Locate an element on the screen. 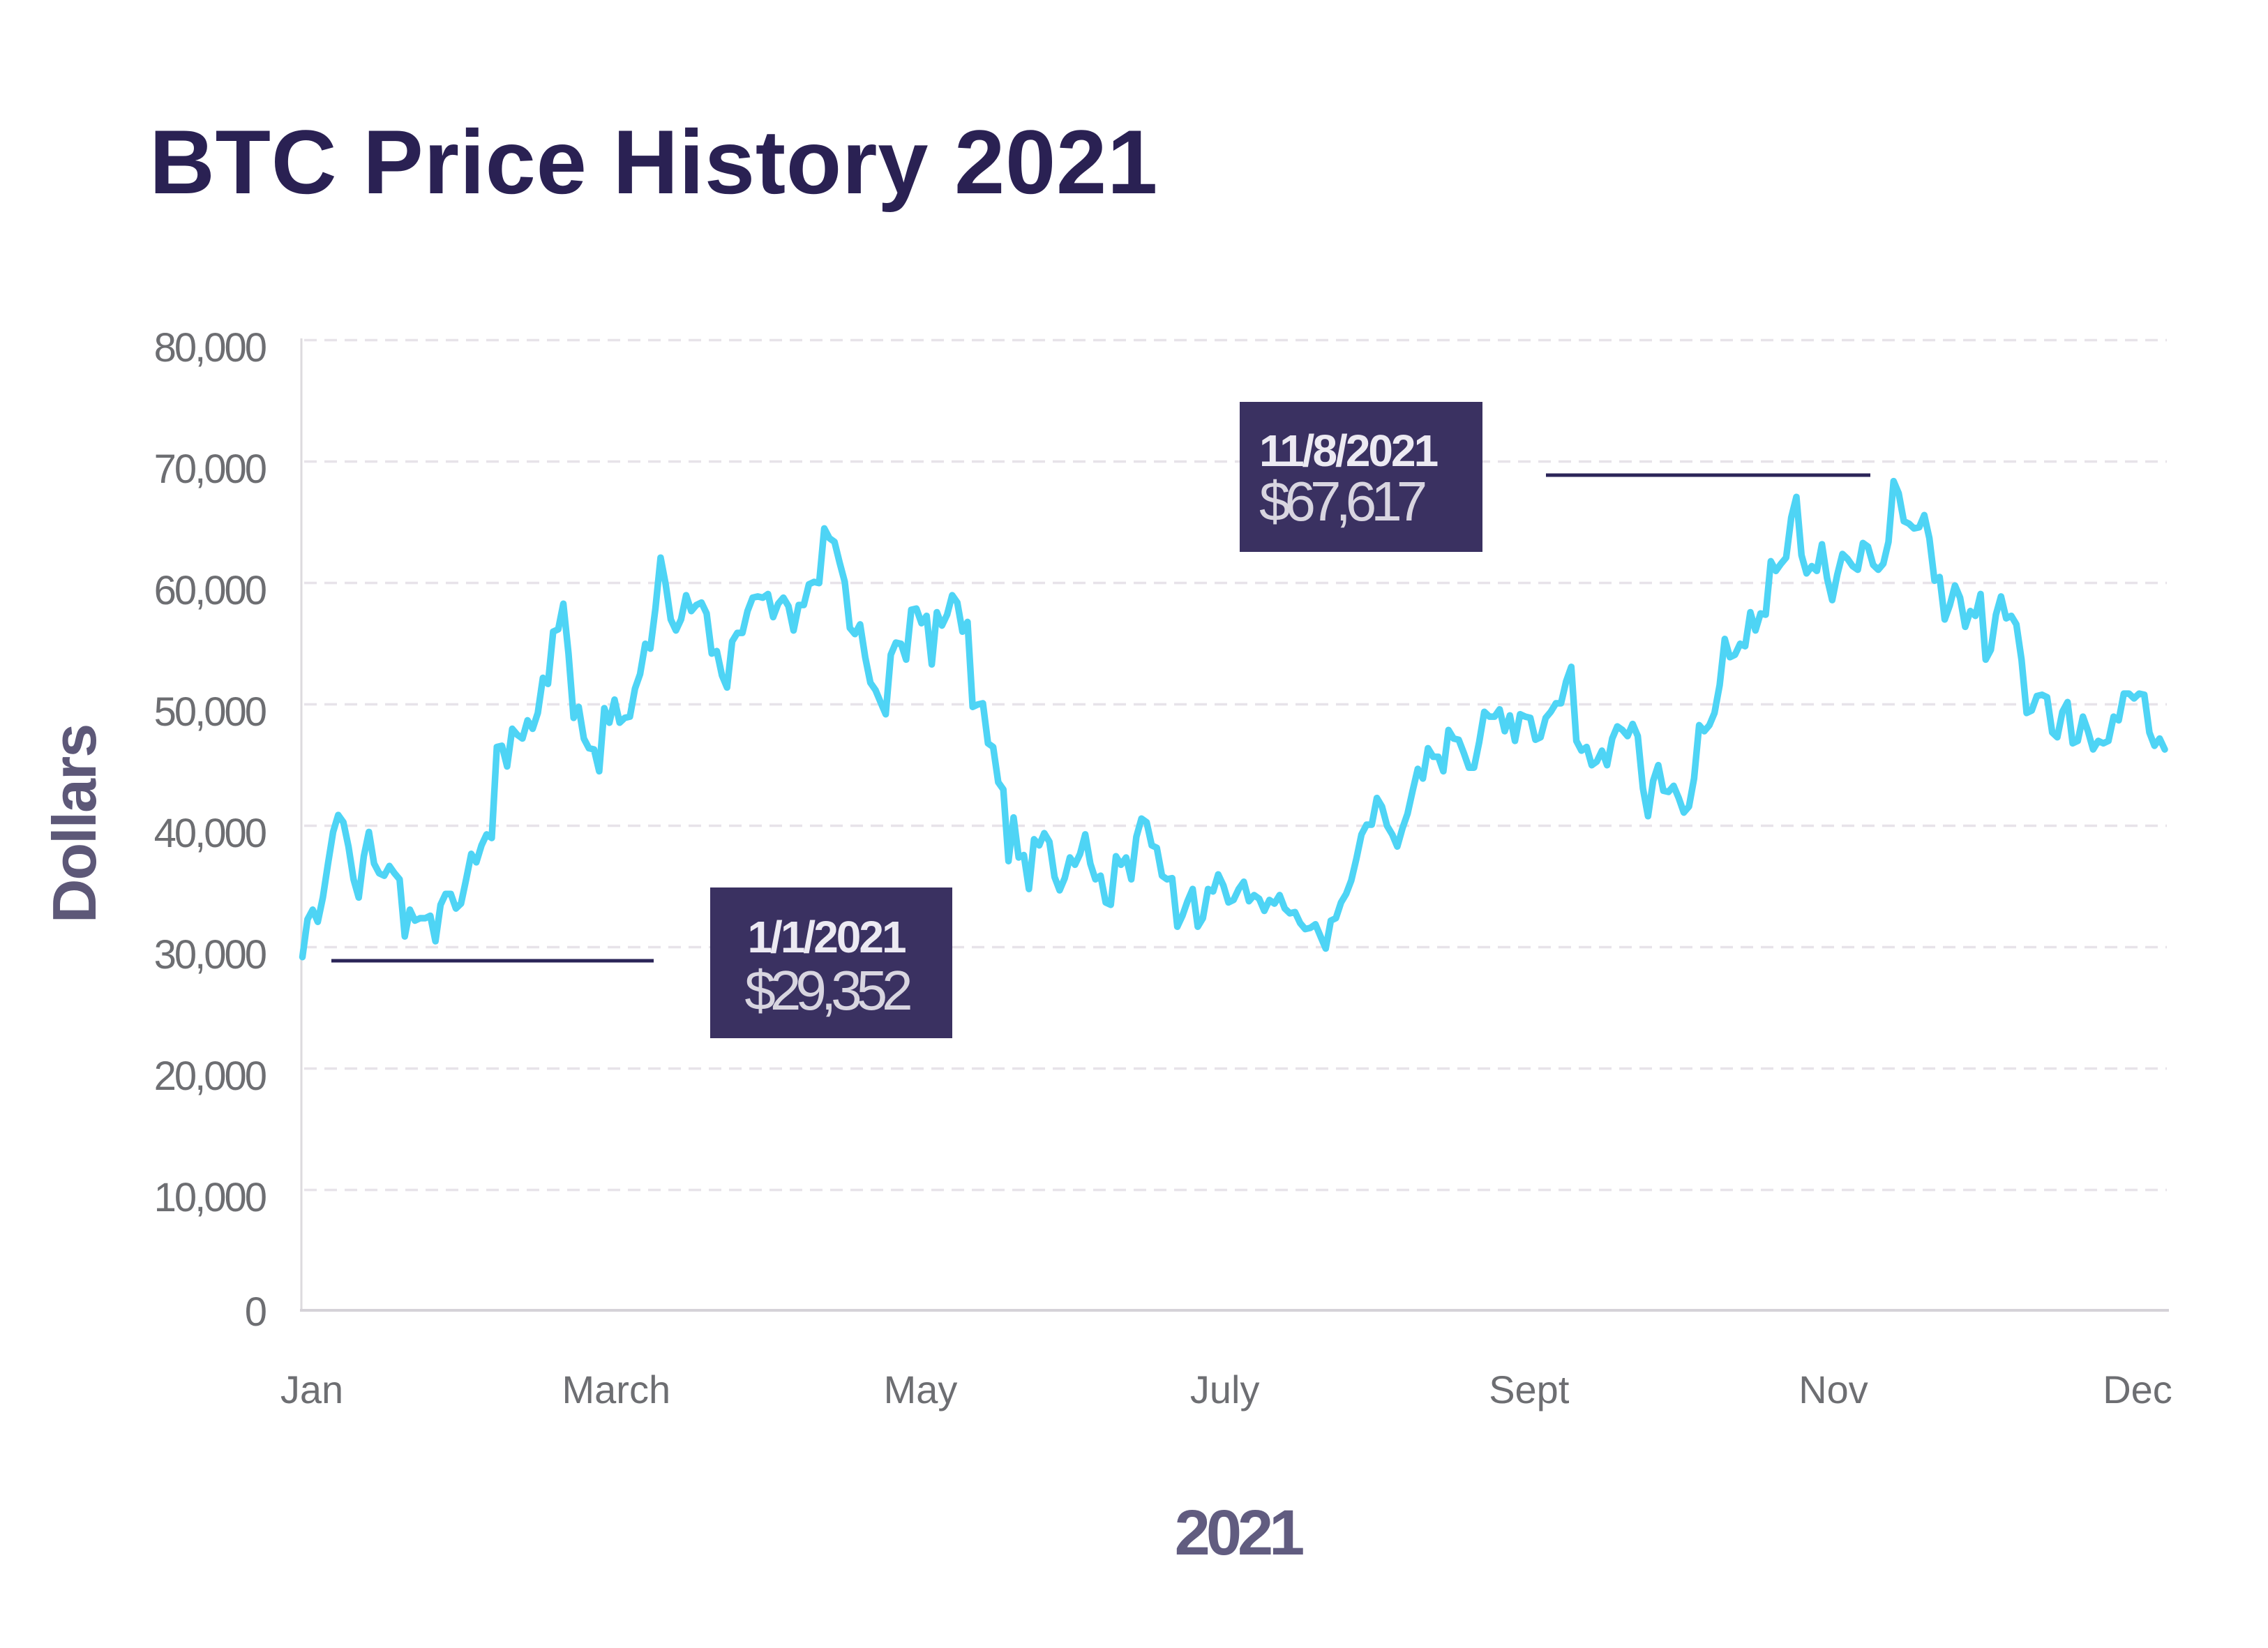  svg-text: 30,000 is located at coordinates (210, 954).